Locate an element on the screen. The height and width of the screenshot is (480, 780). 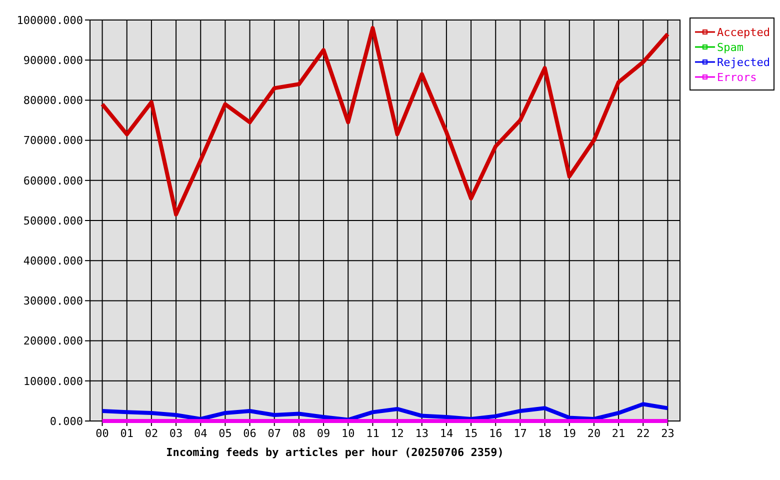
x-tick-label: 04 is located at coordinates (201, 433).